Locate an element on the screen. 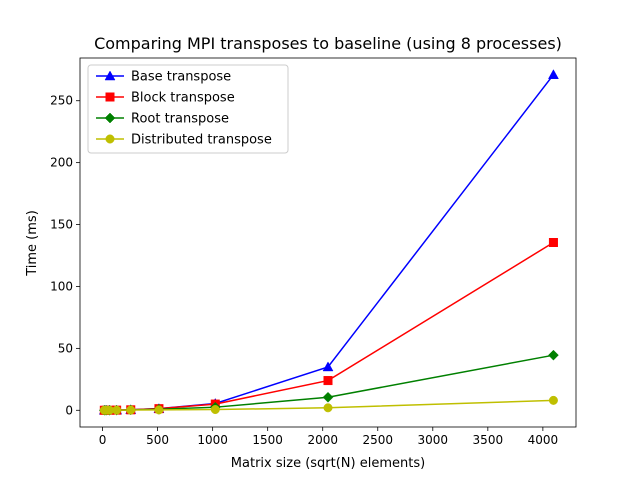 This screenshot has height=484, width=640. y-tick-label: 200 is located at coordinates (61, 163).